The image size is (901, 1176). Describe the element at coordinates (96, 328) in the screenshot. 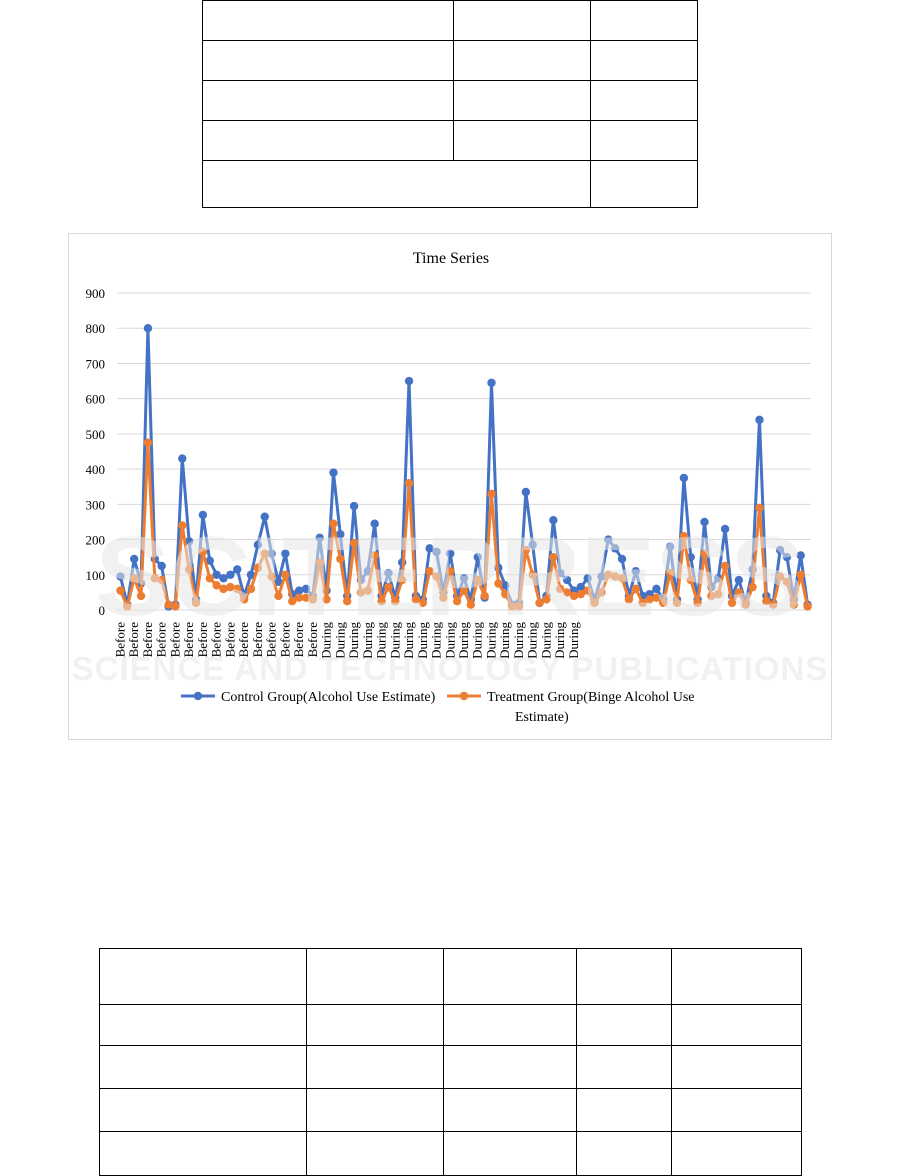

I see `y-tick-label: 800` at that location.